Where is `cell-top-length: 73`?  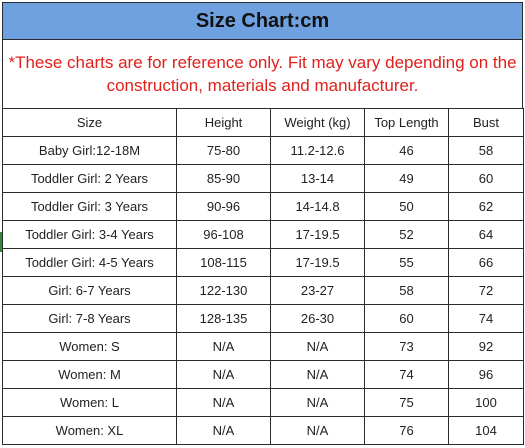 cell-top-length: 73 is located at coordinates (406, 346).